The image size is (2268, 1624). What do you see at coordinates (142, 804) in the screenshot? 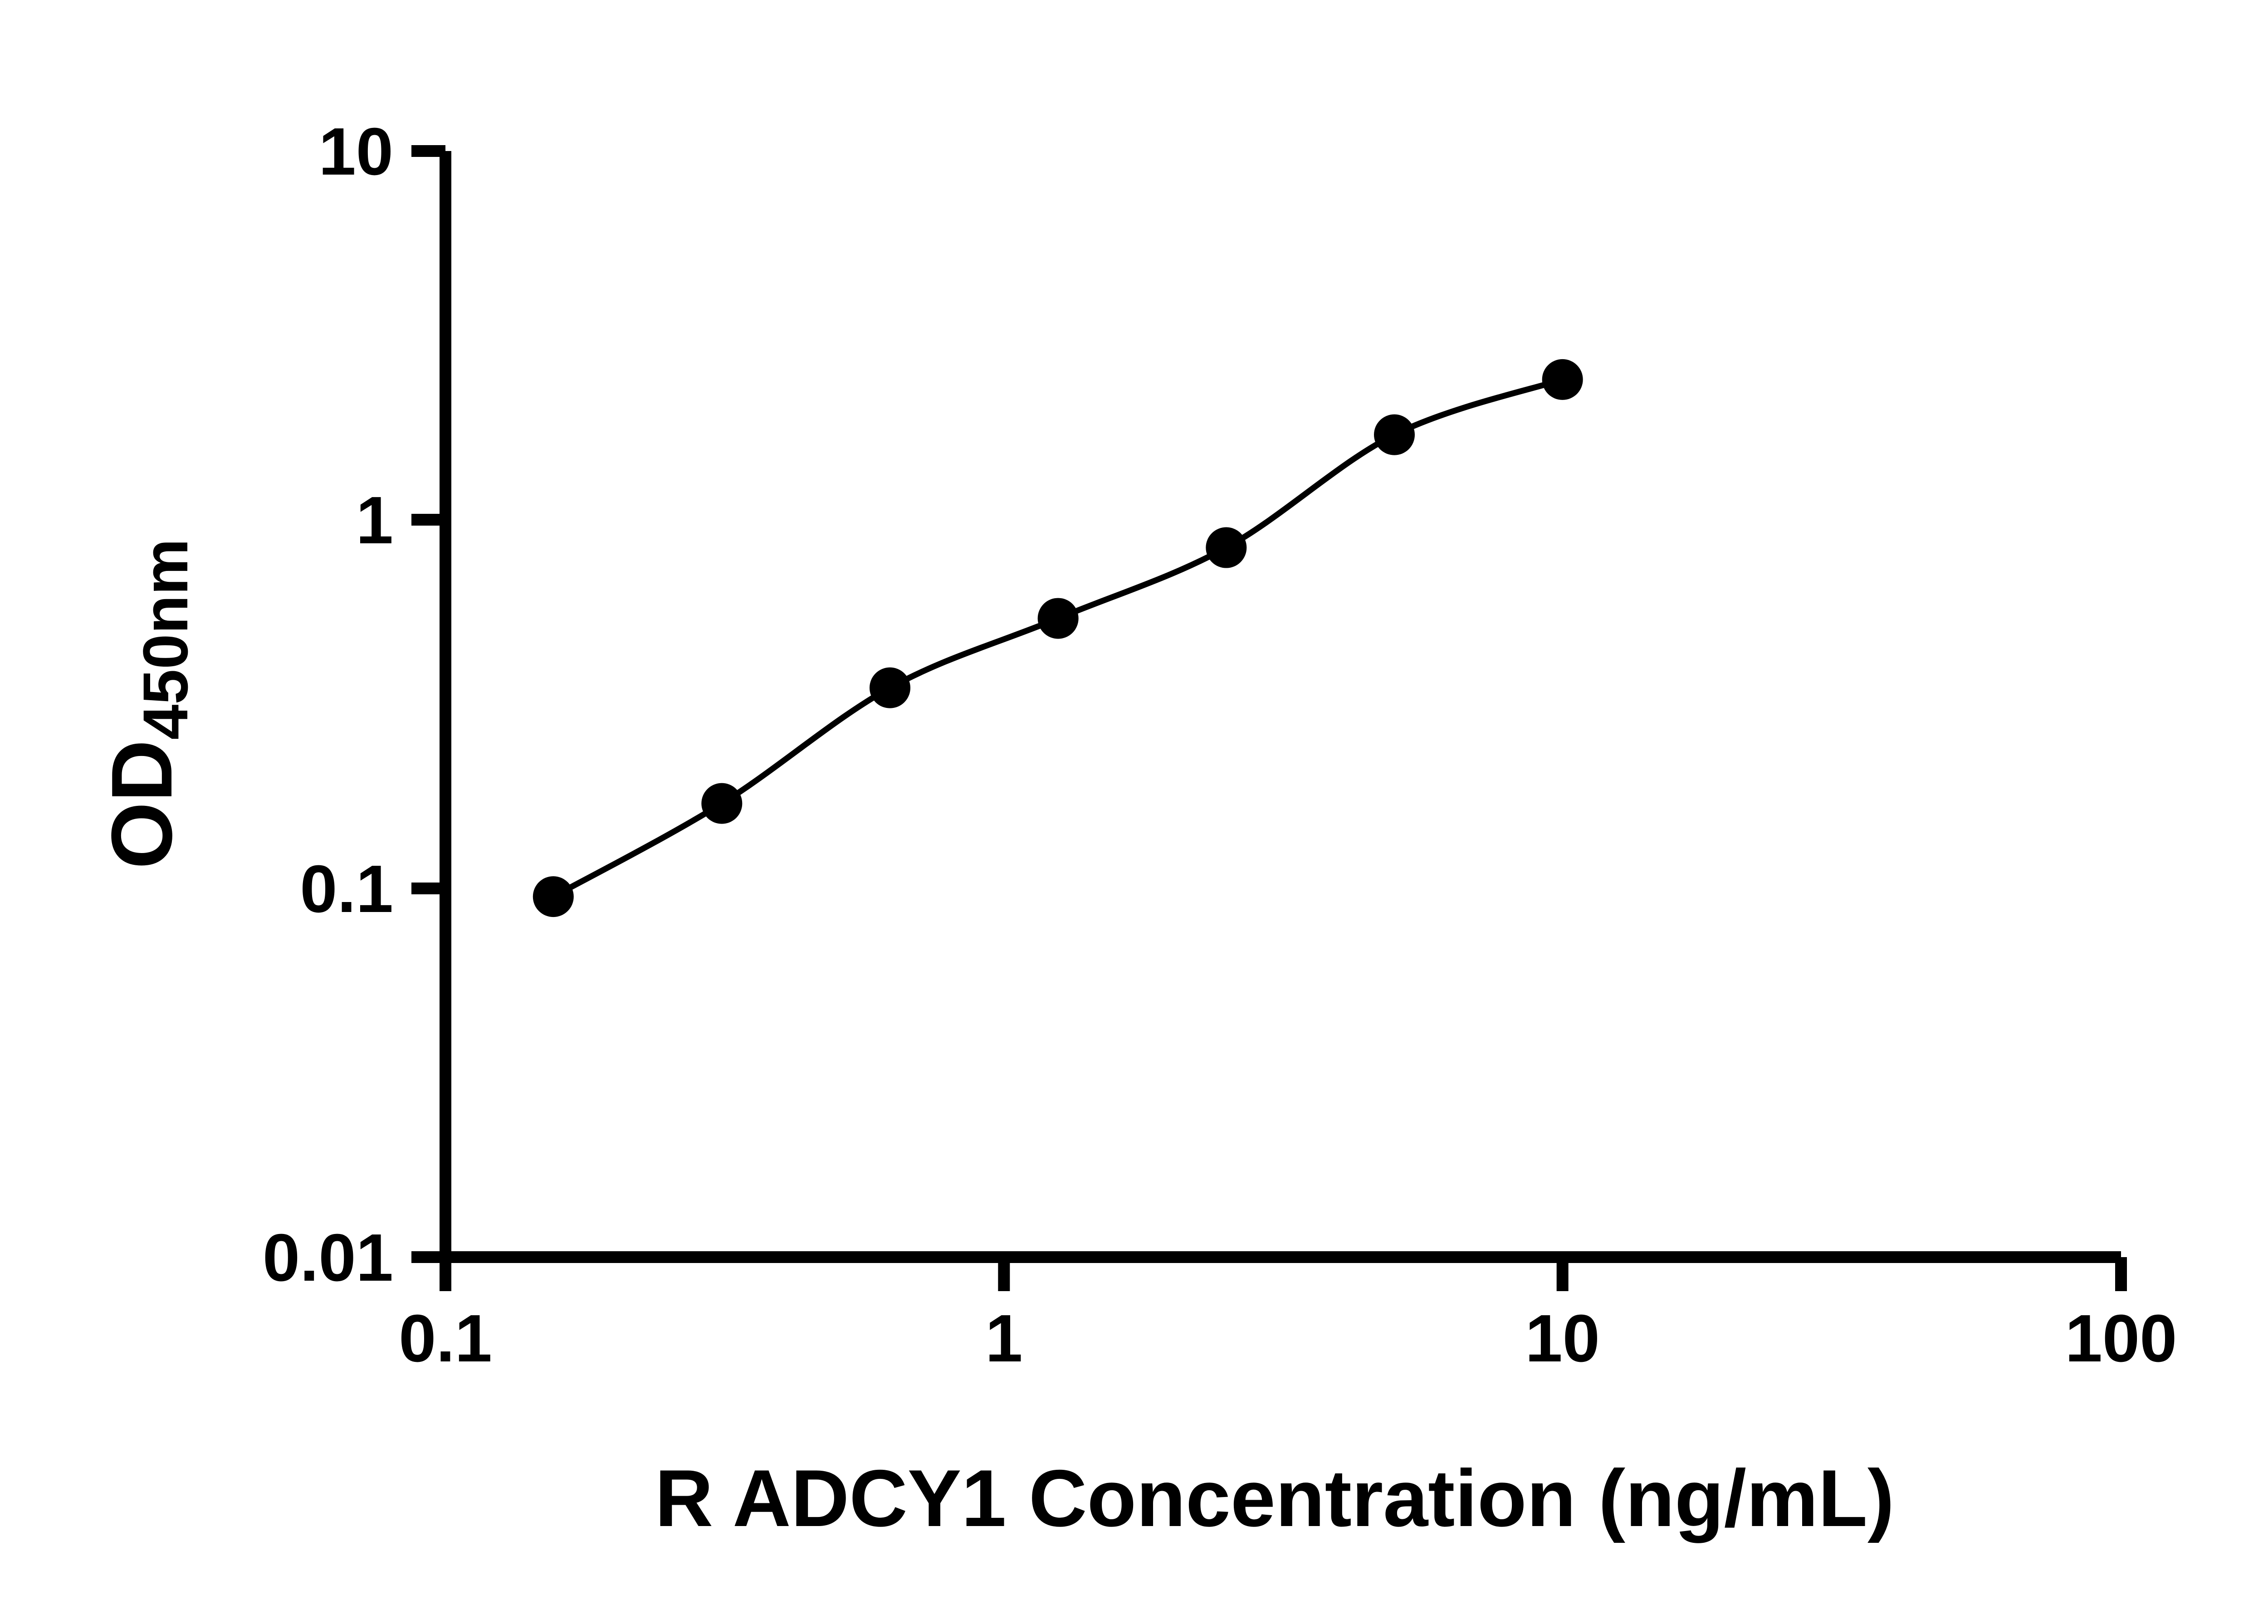
I see `y-axis-title-main: OD` at bounding box center [142, 804].